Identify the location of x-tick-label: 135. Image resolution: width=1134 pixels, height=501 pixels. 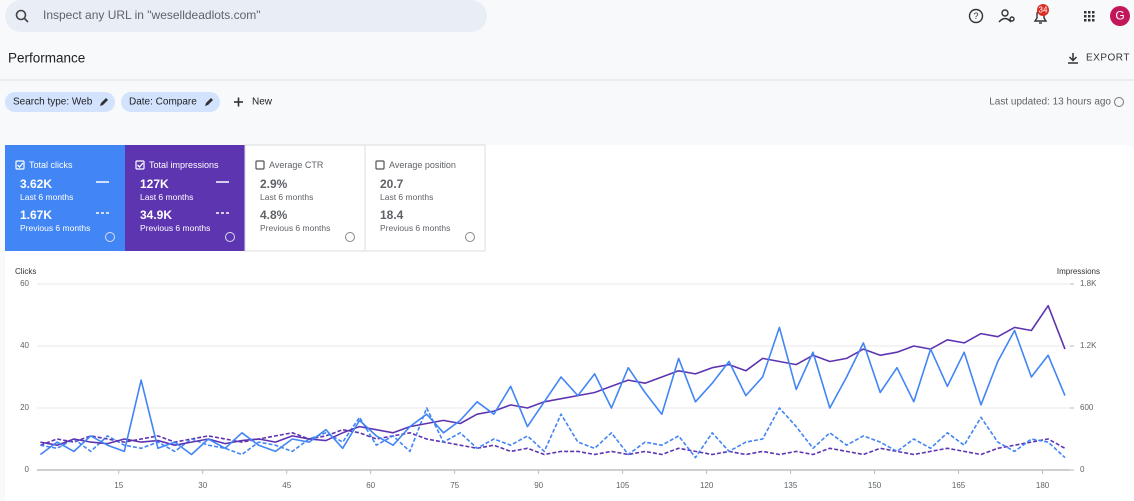
(791, 485).